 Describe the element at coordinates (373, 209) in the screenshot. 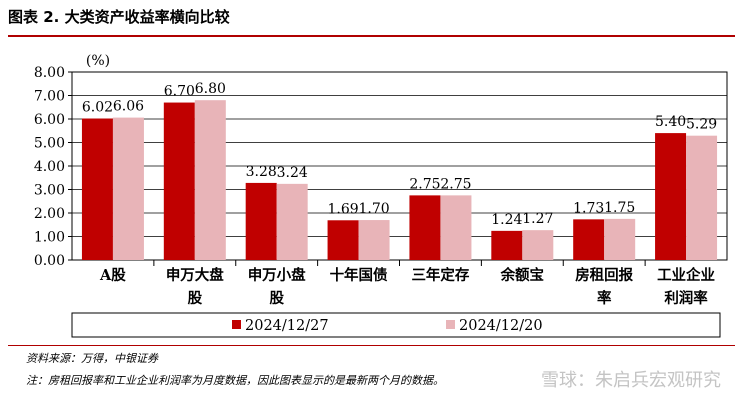

I see `data-label: 1.70` at that location.